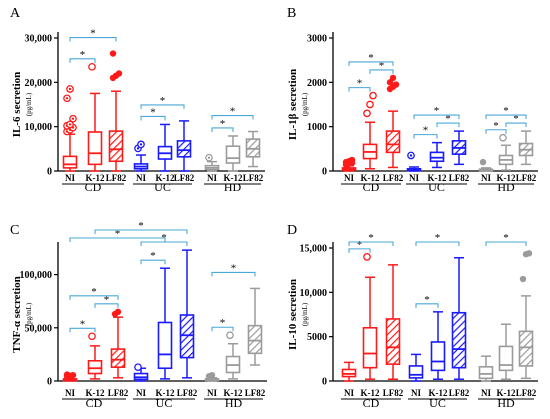 This screenshot has height=419, width=550. Describe the element at coordinates (349, 371) in the screenshot. I see `box-CD-NI` at that location.